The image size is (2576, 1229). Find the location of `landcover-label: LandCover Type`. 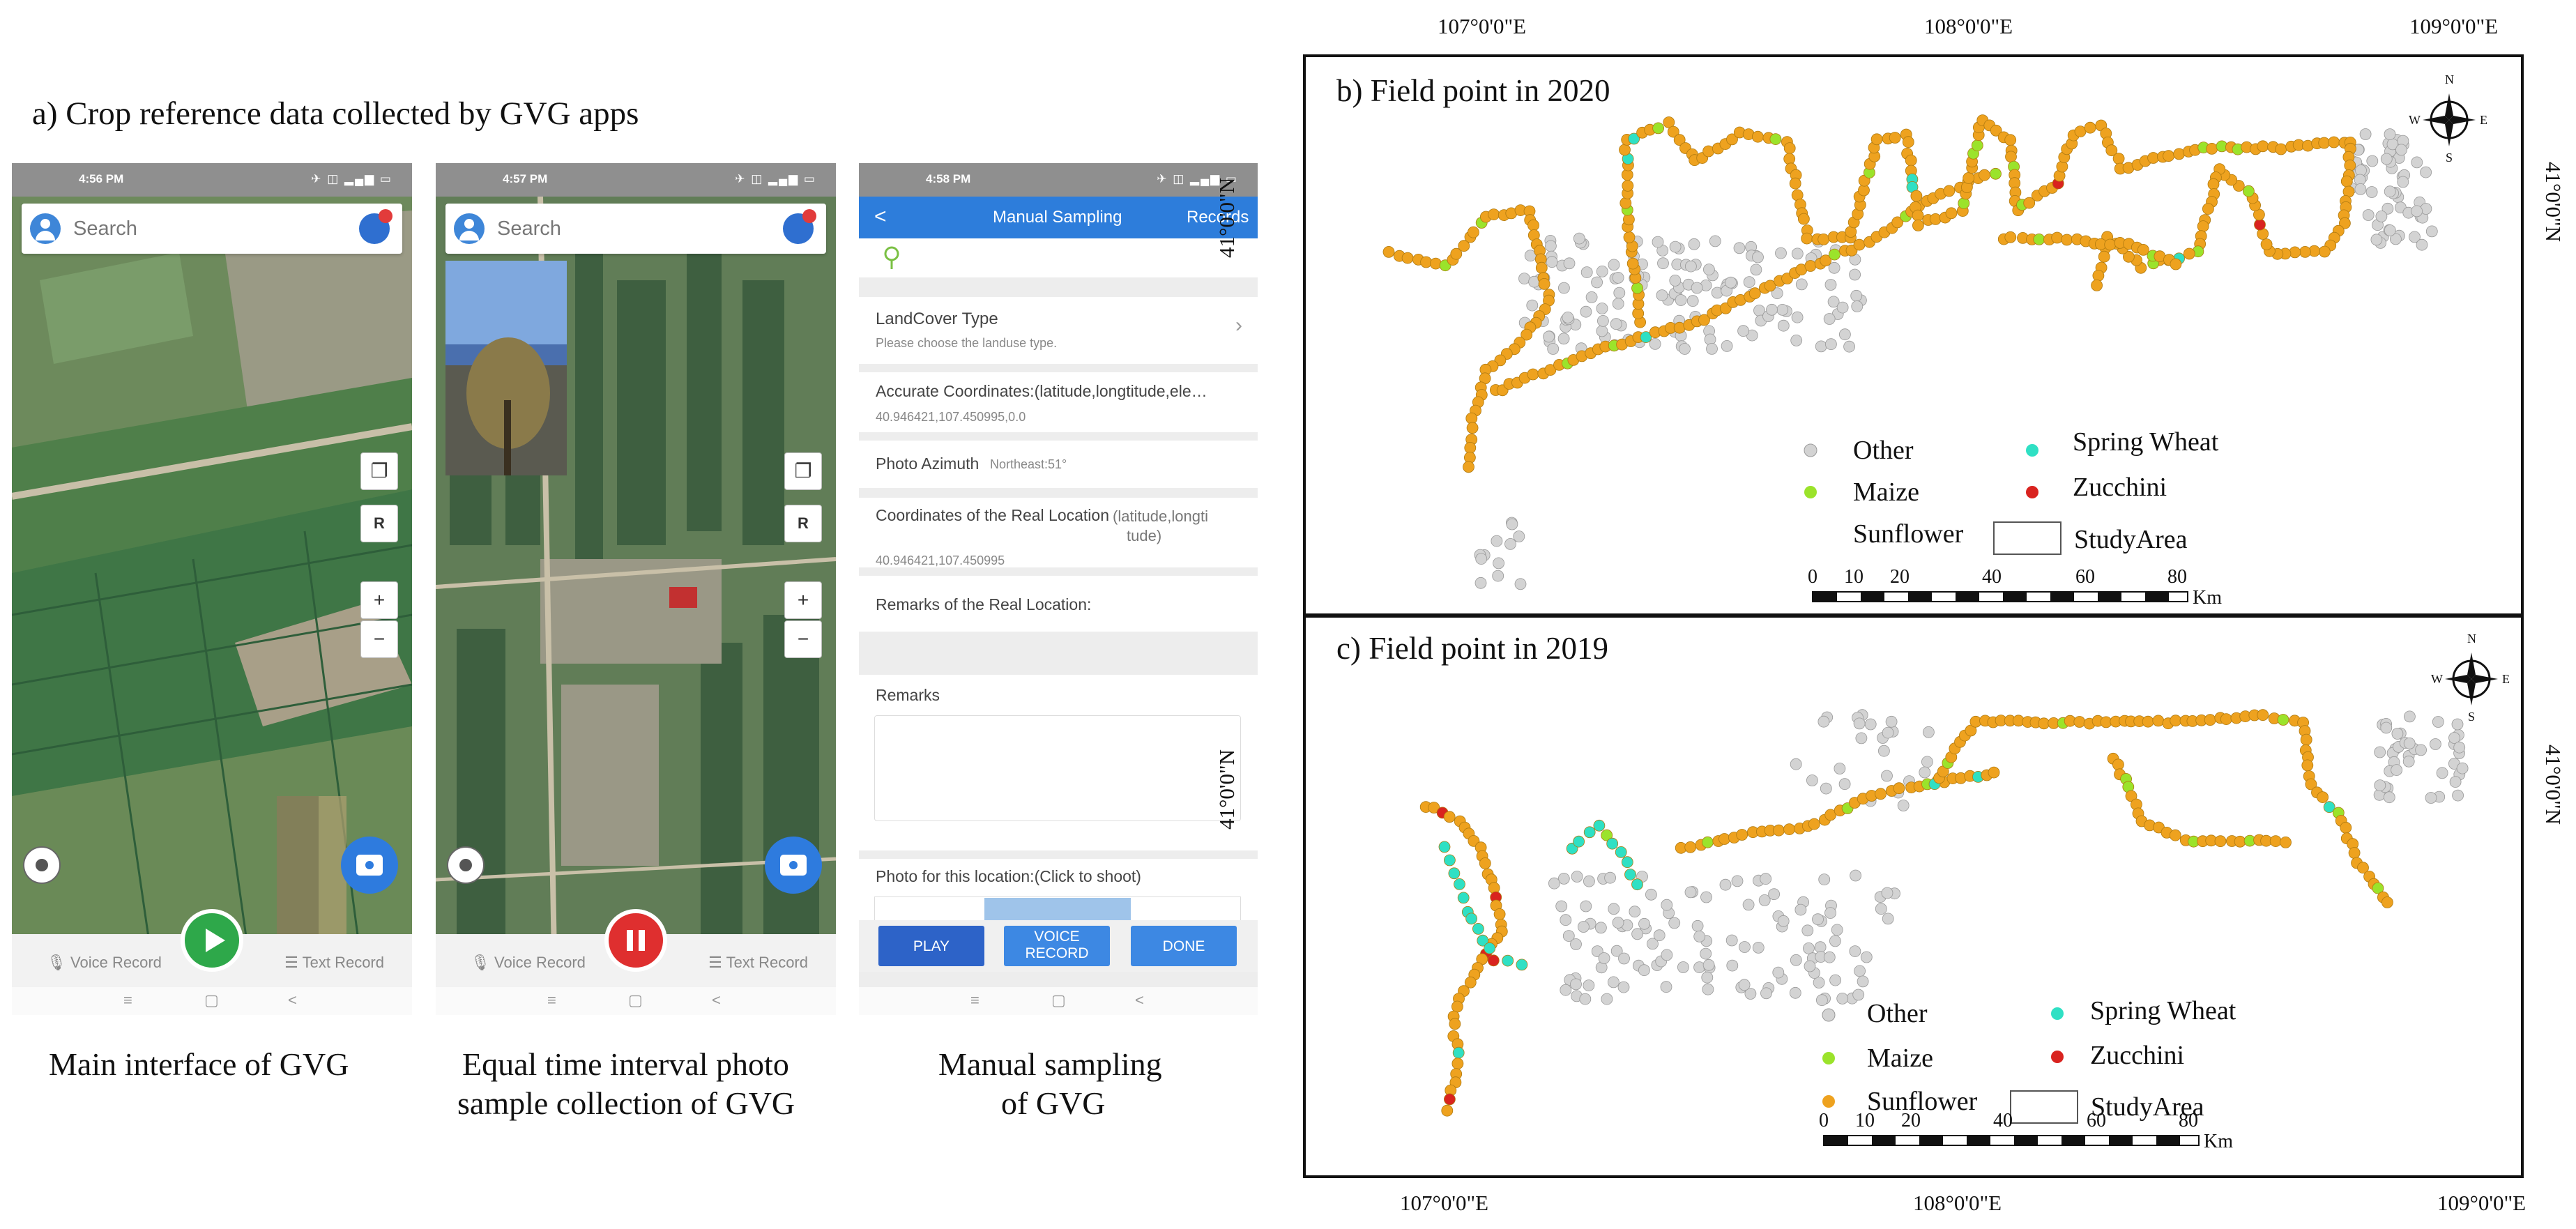

landcover-label: LandCover Type is located at coordinates (937, 319).